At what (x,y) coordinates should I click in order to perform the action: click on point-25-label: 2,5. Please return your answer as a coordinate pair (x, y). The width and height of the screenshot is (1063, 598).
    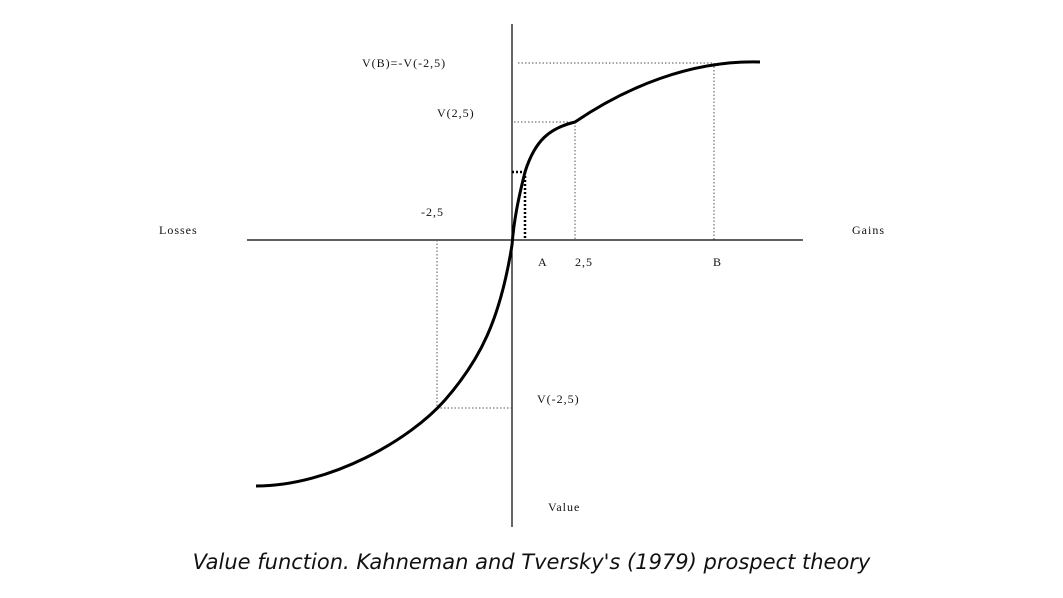
    Looking at the image, I should click on (584, 262).